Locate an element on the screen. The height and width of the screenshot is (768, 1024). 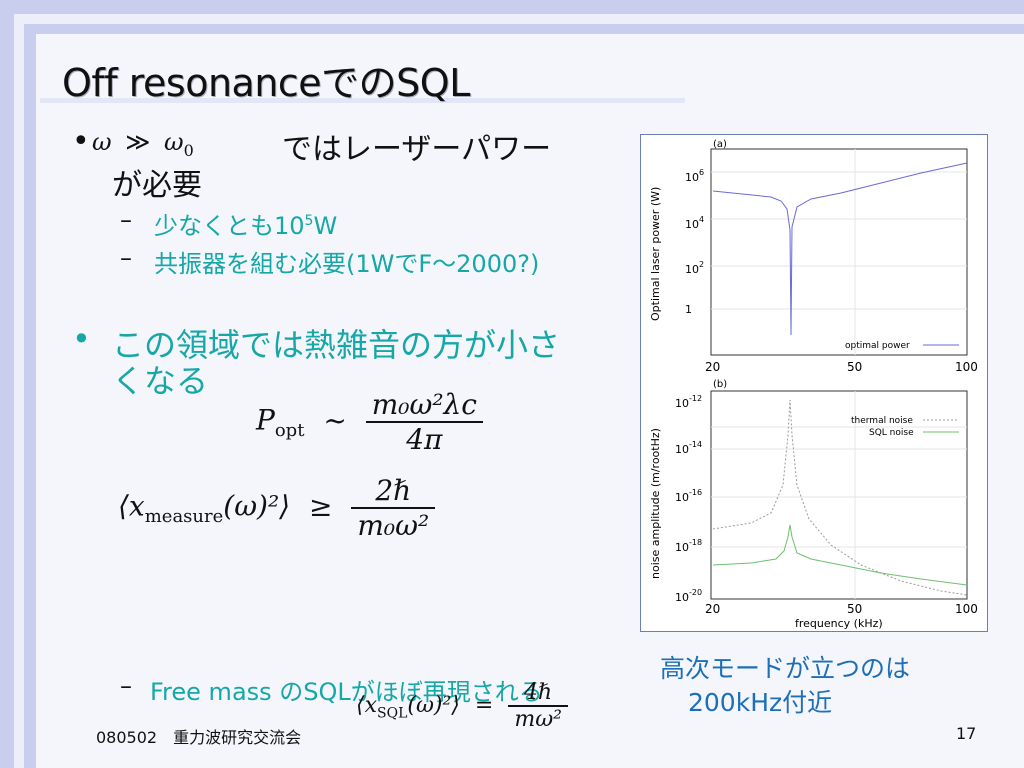
panel-a-label: (a) is located at coordinates (720, 144).